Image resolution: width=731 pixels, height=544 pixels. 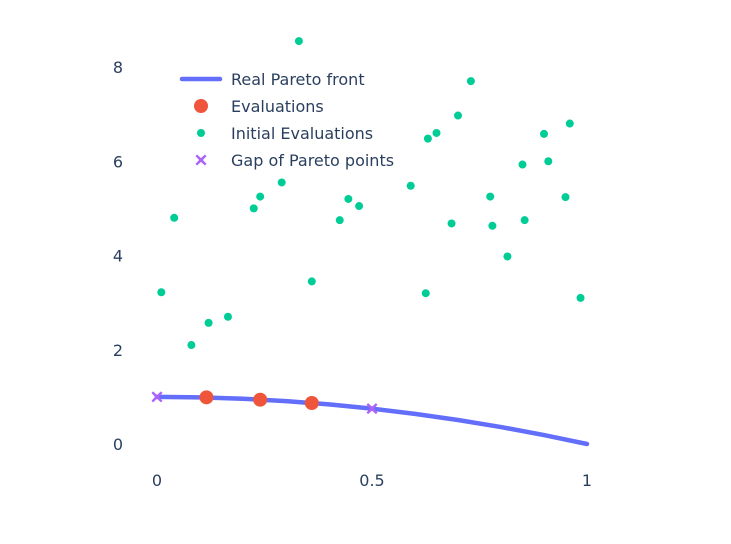 I want to click on legend-item-evaluations: Evaluations, so click(x=259, y=106).